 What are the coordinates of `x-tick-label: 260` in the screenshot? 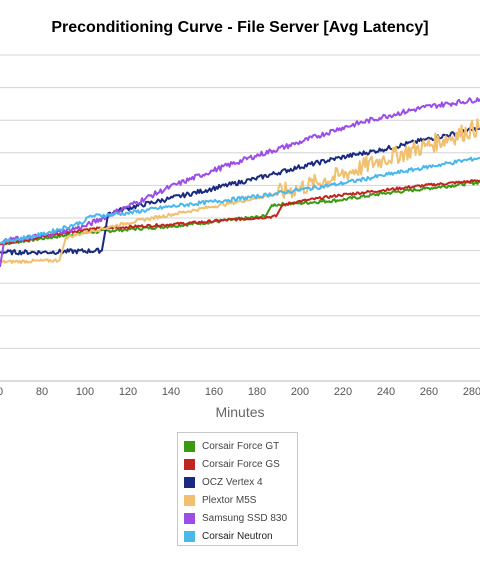 It's located at (429, 392).